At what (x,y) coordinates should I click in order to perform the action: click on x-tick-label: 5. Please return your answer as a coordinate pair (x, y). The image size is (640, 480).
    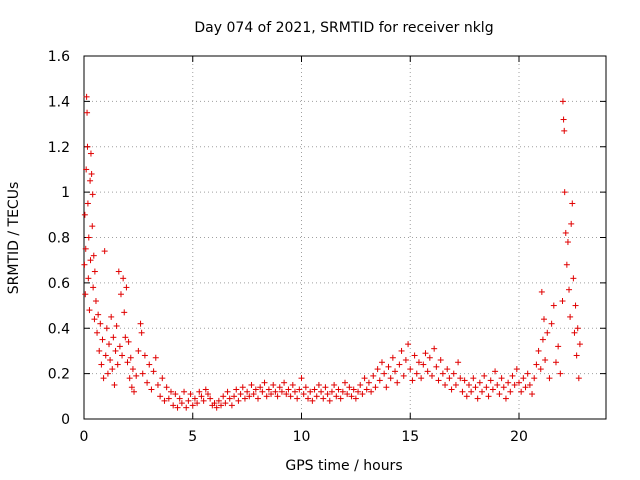
    Looking at the image, I should click on (192, 437).